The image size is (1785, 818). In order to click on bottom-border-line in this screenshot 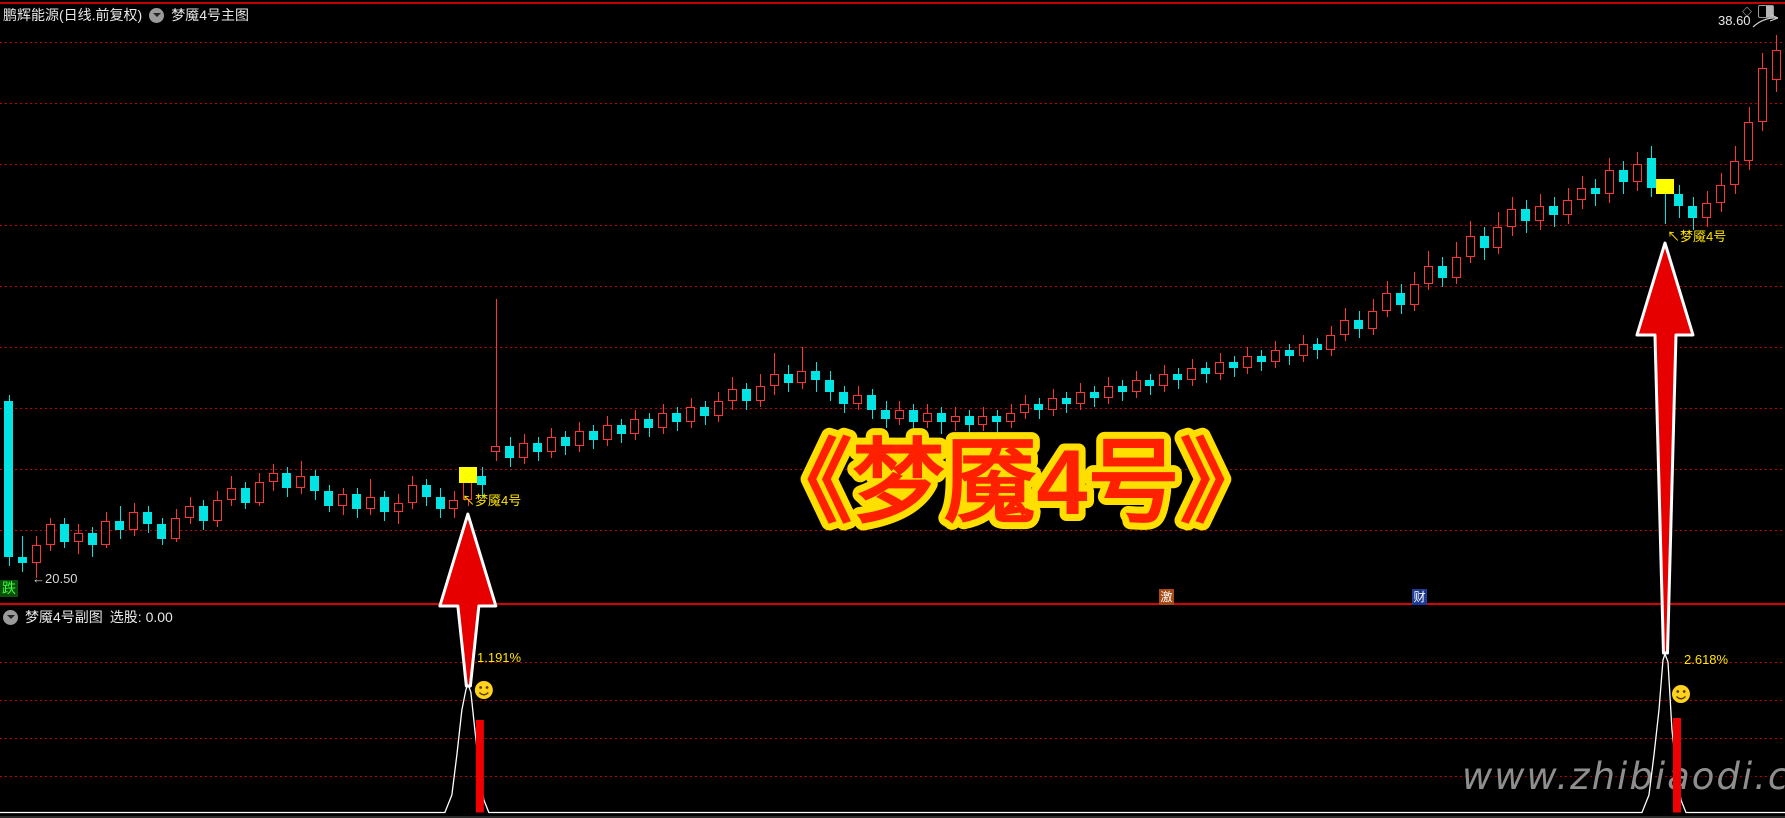, I will do `click(892, 817)`.